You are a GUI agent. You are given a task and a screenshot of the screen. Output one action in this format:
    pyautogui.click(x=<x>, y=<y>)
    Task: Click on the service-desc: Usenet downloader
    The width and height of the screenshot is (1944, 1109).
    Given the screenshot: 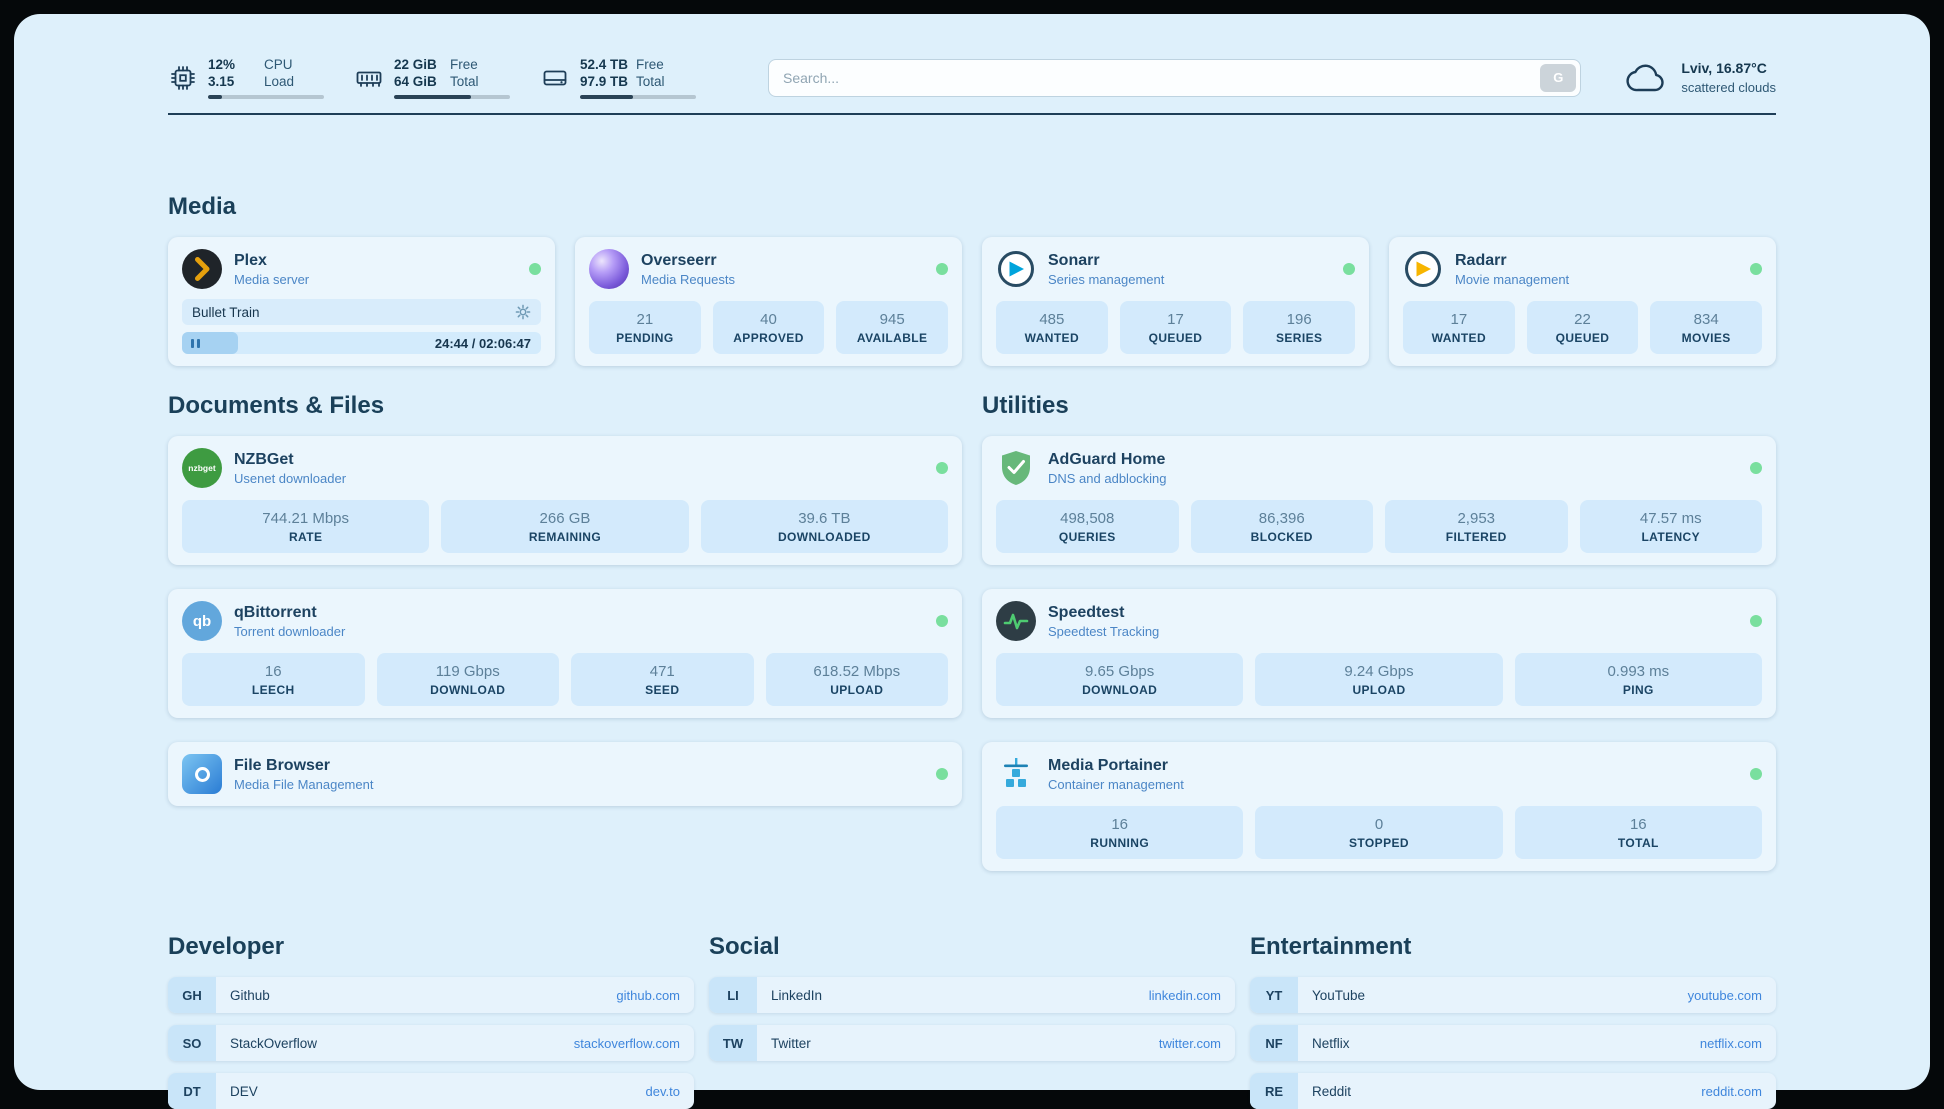 What is the action you would take?
    pyautogui.click(x=290, y=478)
    